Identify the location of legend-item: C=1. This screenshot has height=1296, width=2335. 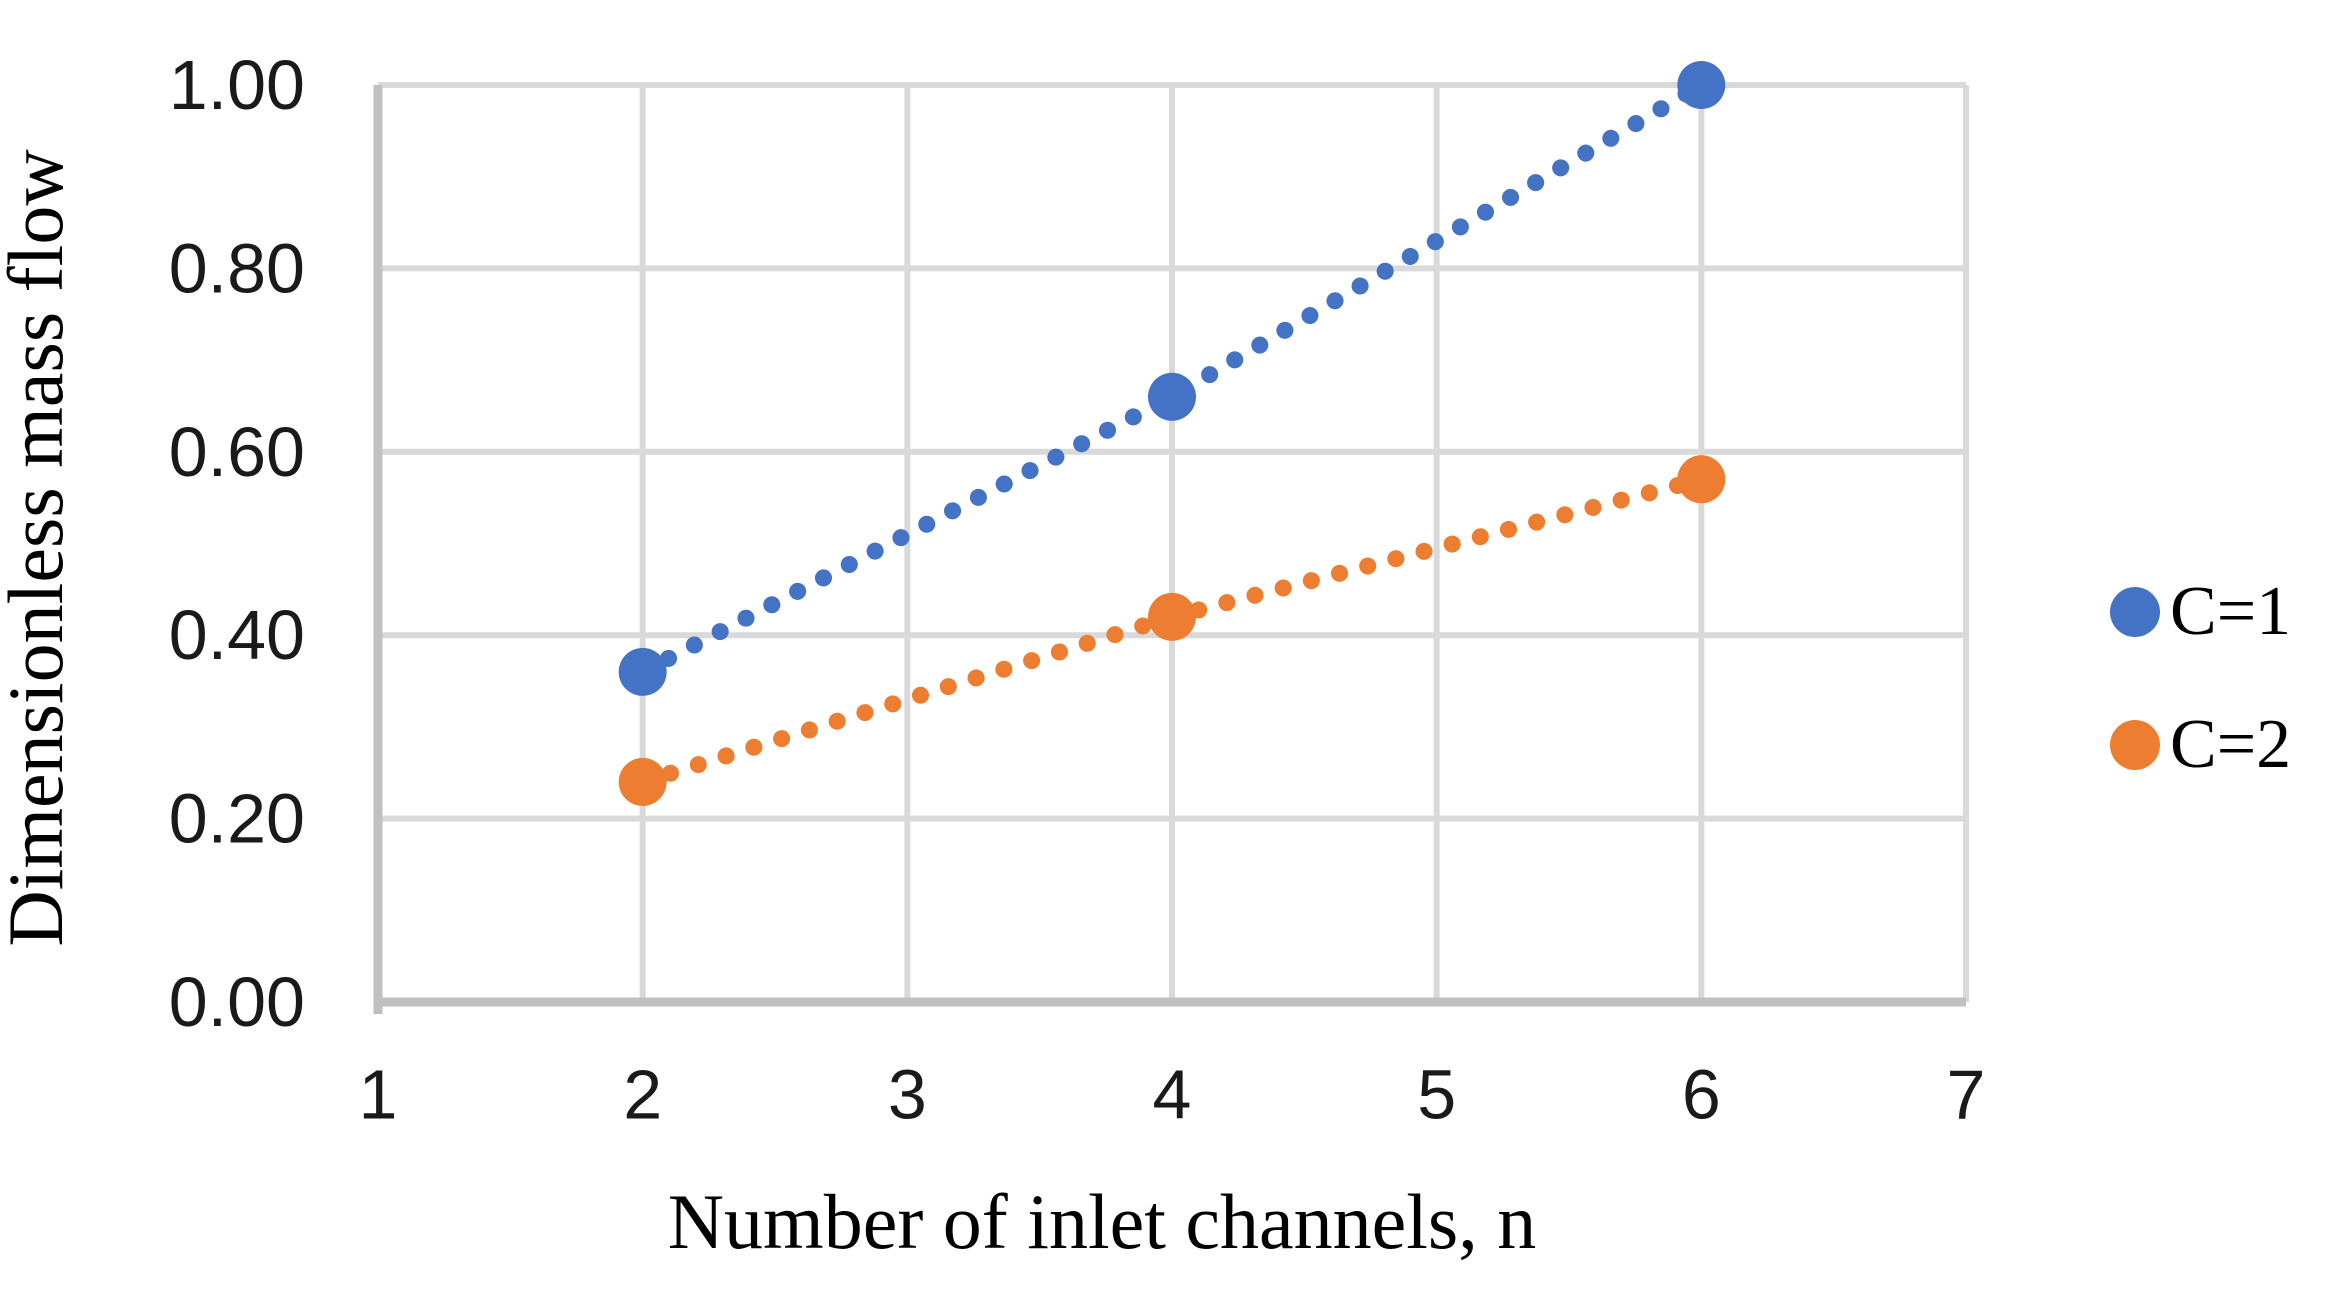
(2200, 612).